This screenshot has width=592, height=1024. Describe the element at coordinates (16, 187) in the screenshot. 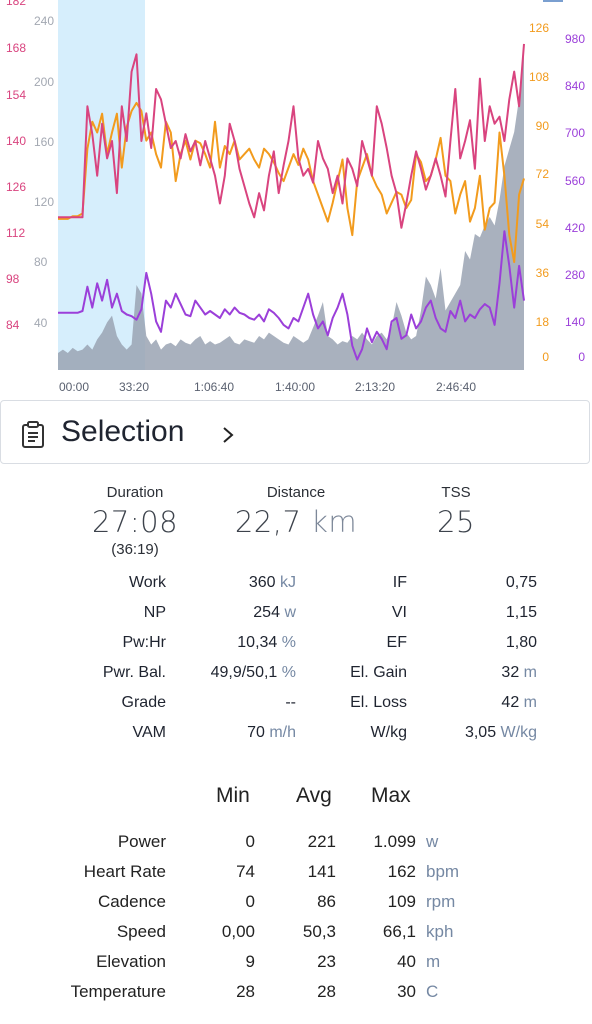

I see `hr-axis-tick: 126` at that location.